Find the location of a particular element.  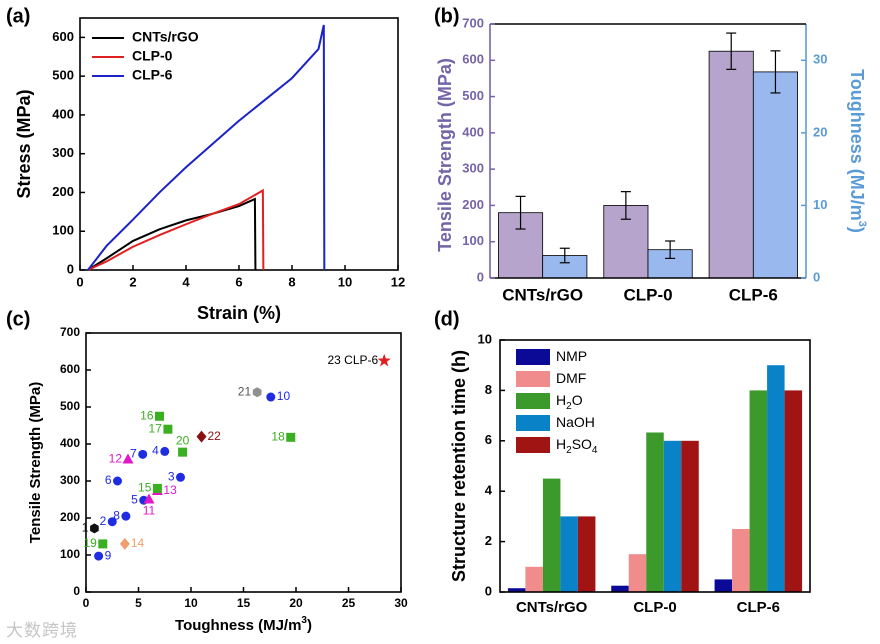

category-label-b: CLP-6 is located at coordinates (753, 294).